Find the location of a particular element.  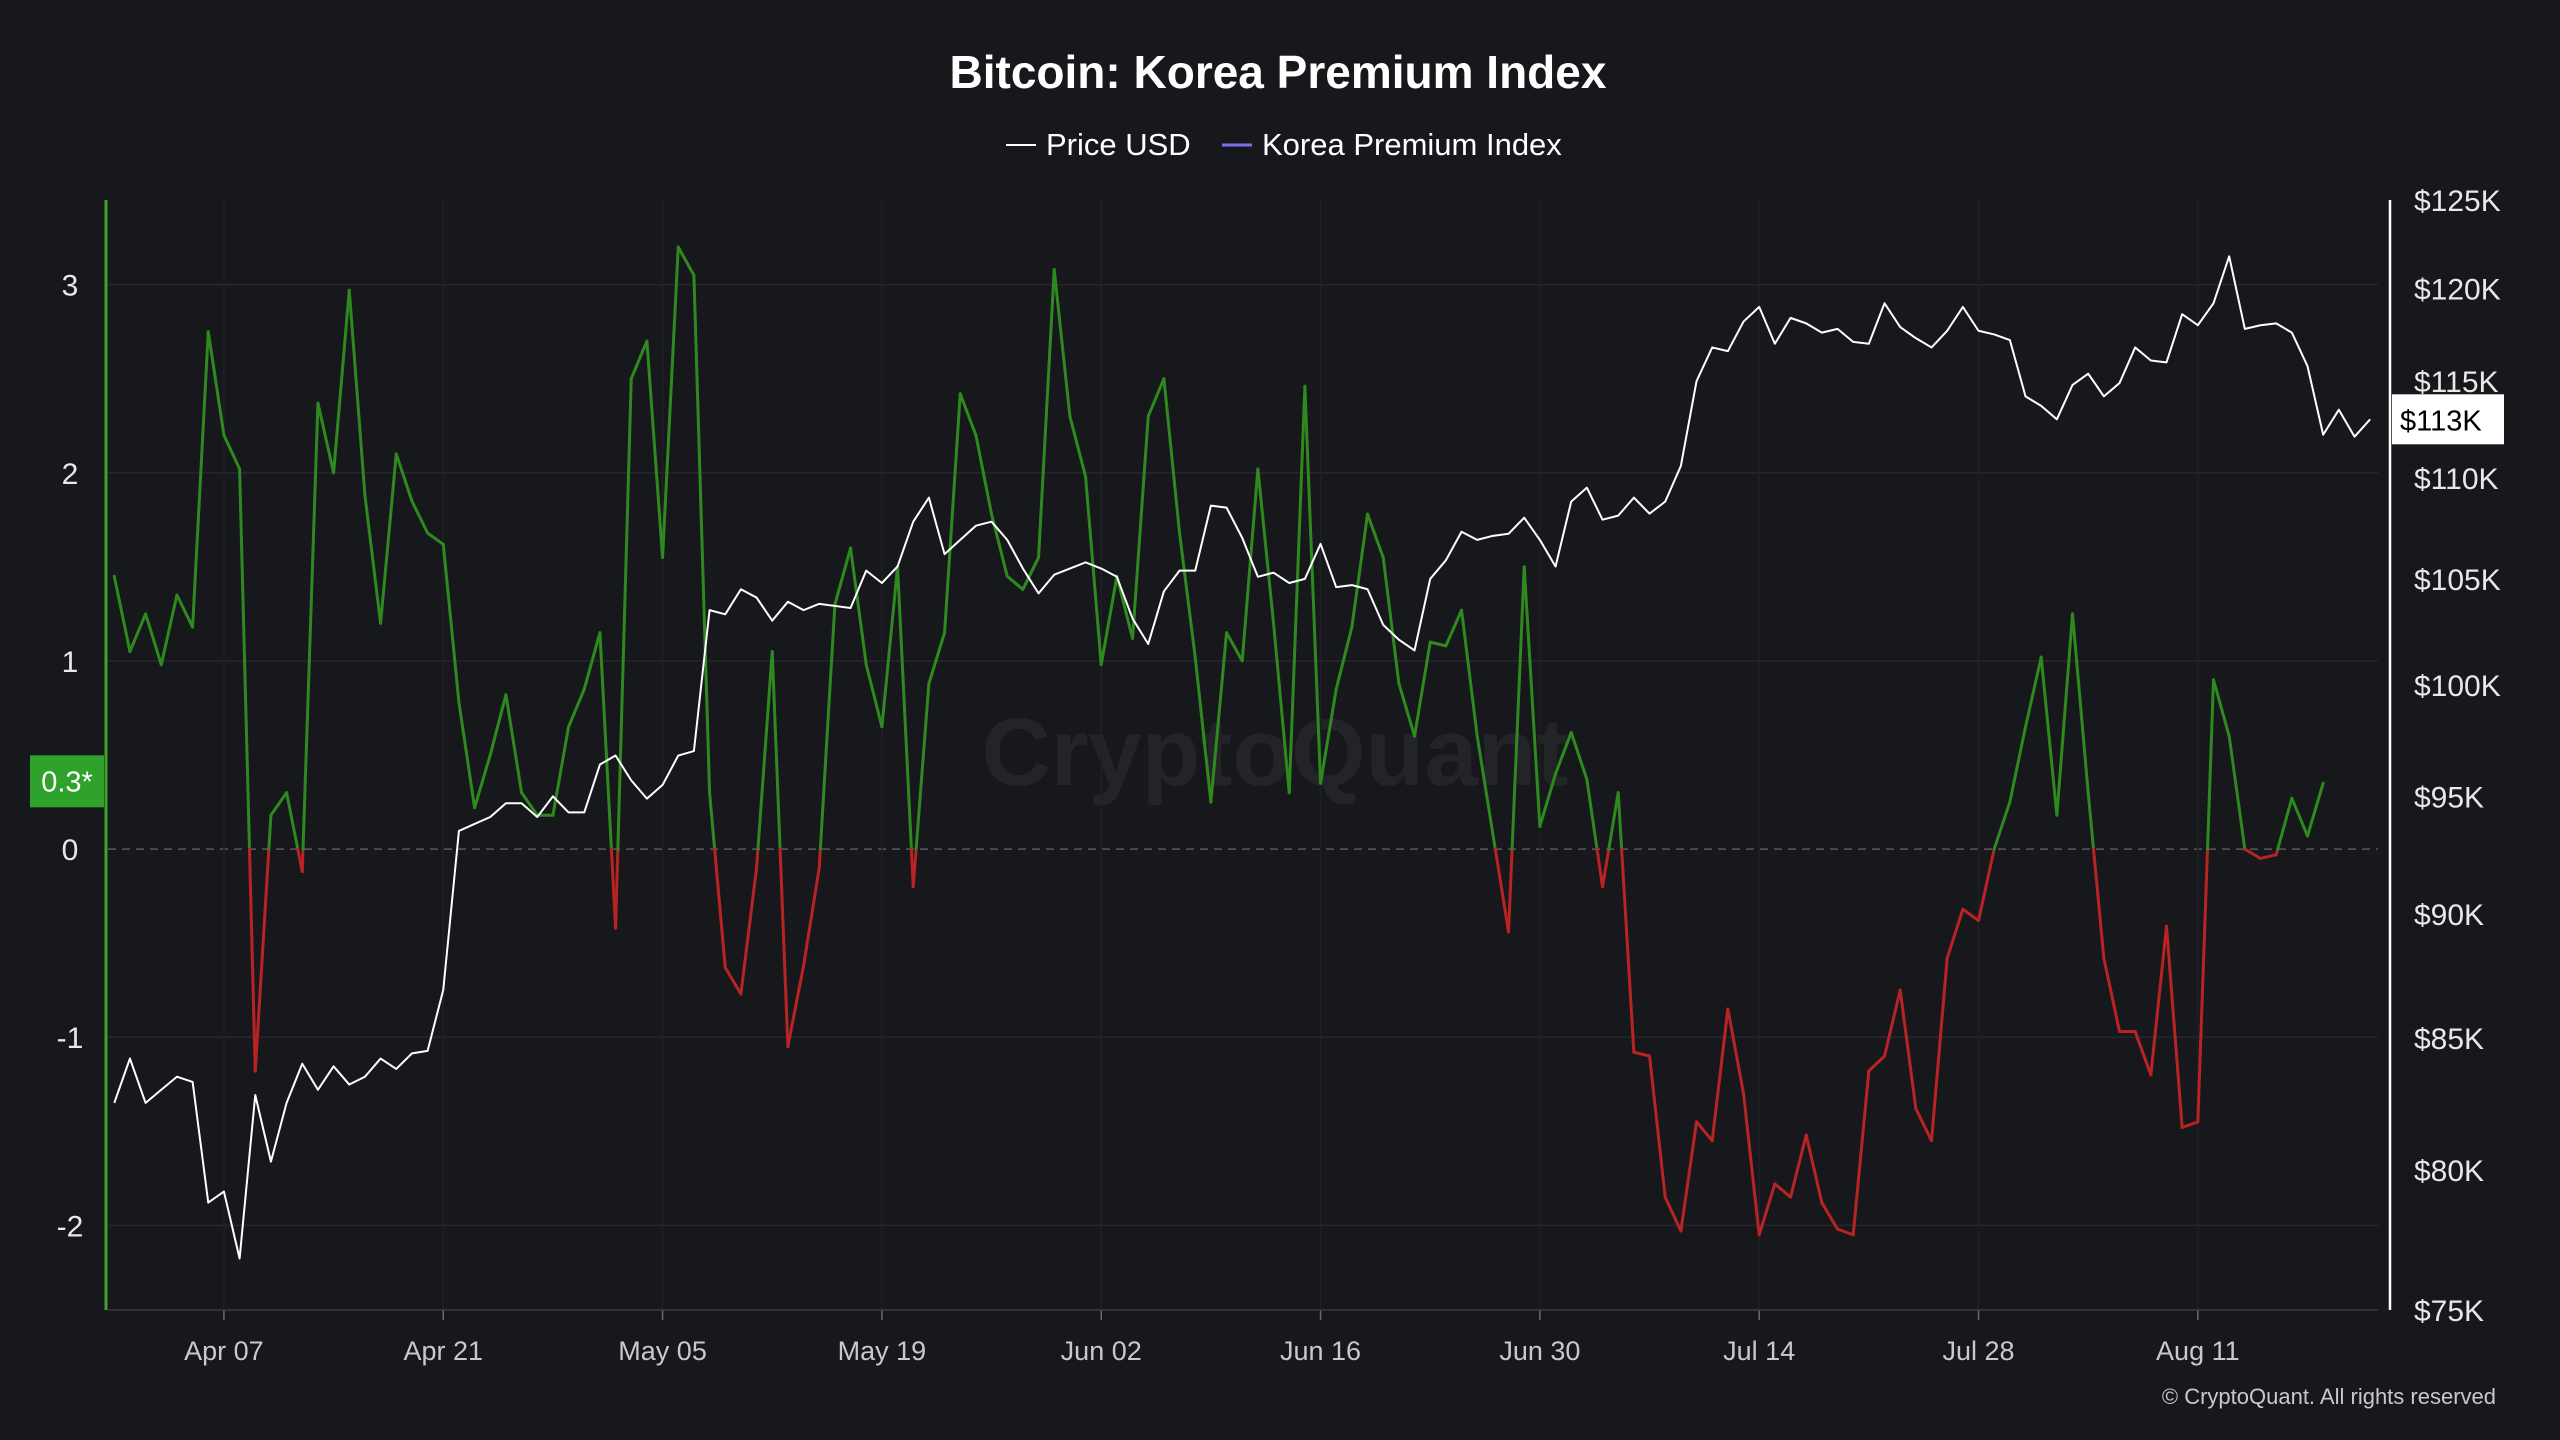

x-tick-label: Jun 16 is located at coordinates (1320, 1351).